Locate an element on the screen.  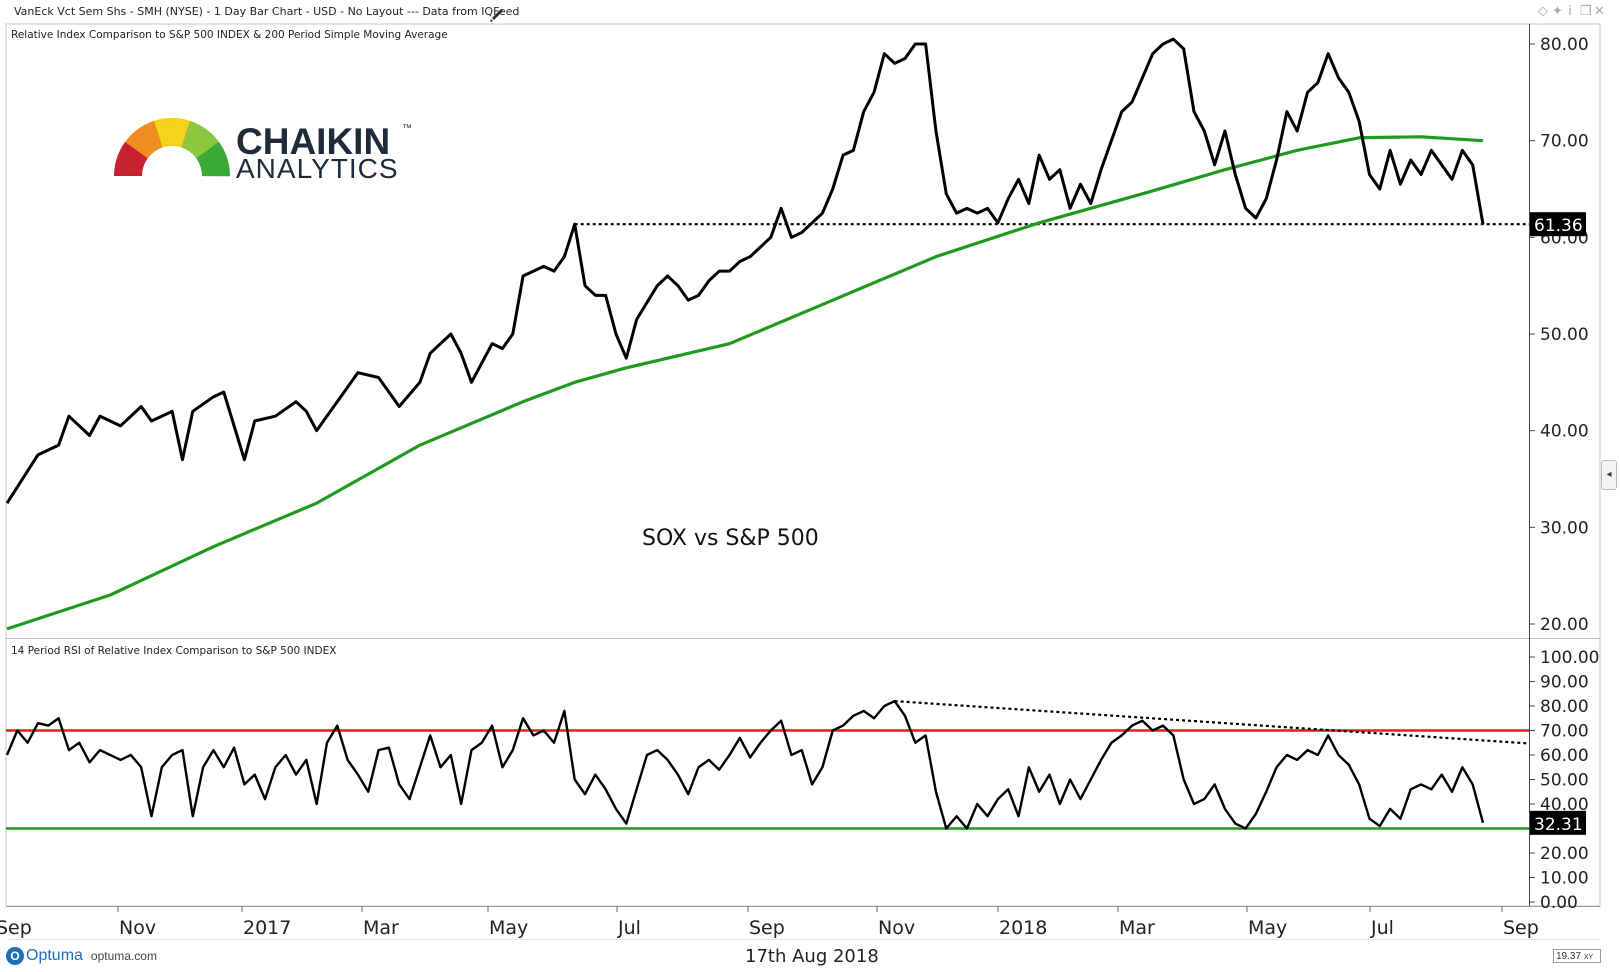
optuma-mark-icon: O is located at coordinates (15, 956).